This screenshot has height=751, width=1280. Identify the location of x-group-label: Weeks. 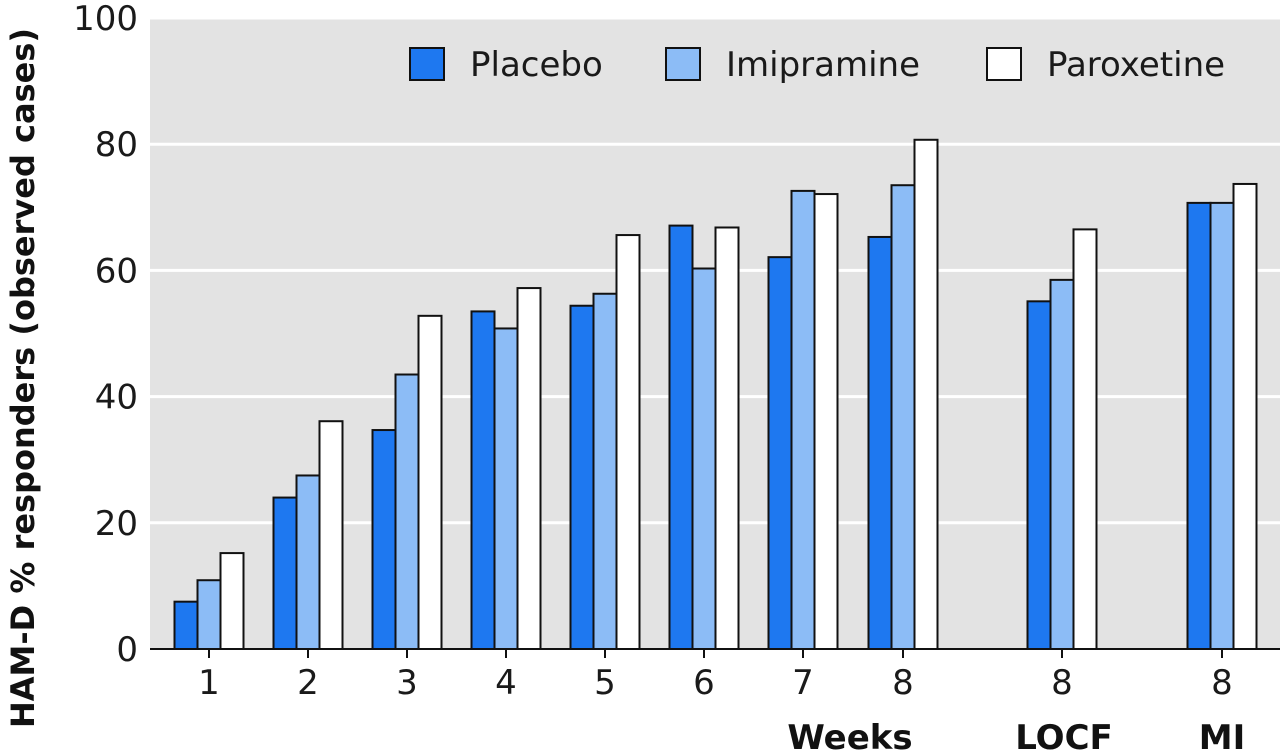
(849, 734).